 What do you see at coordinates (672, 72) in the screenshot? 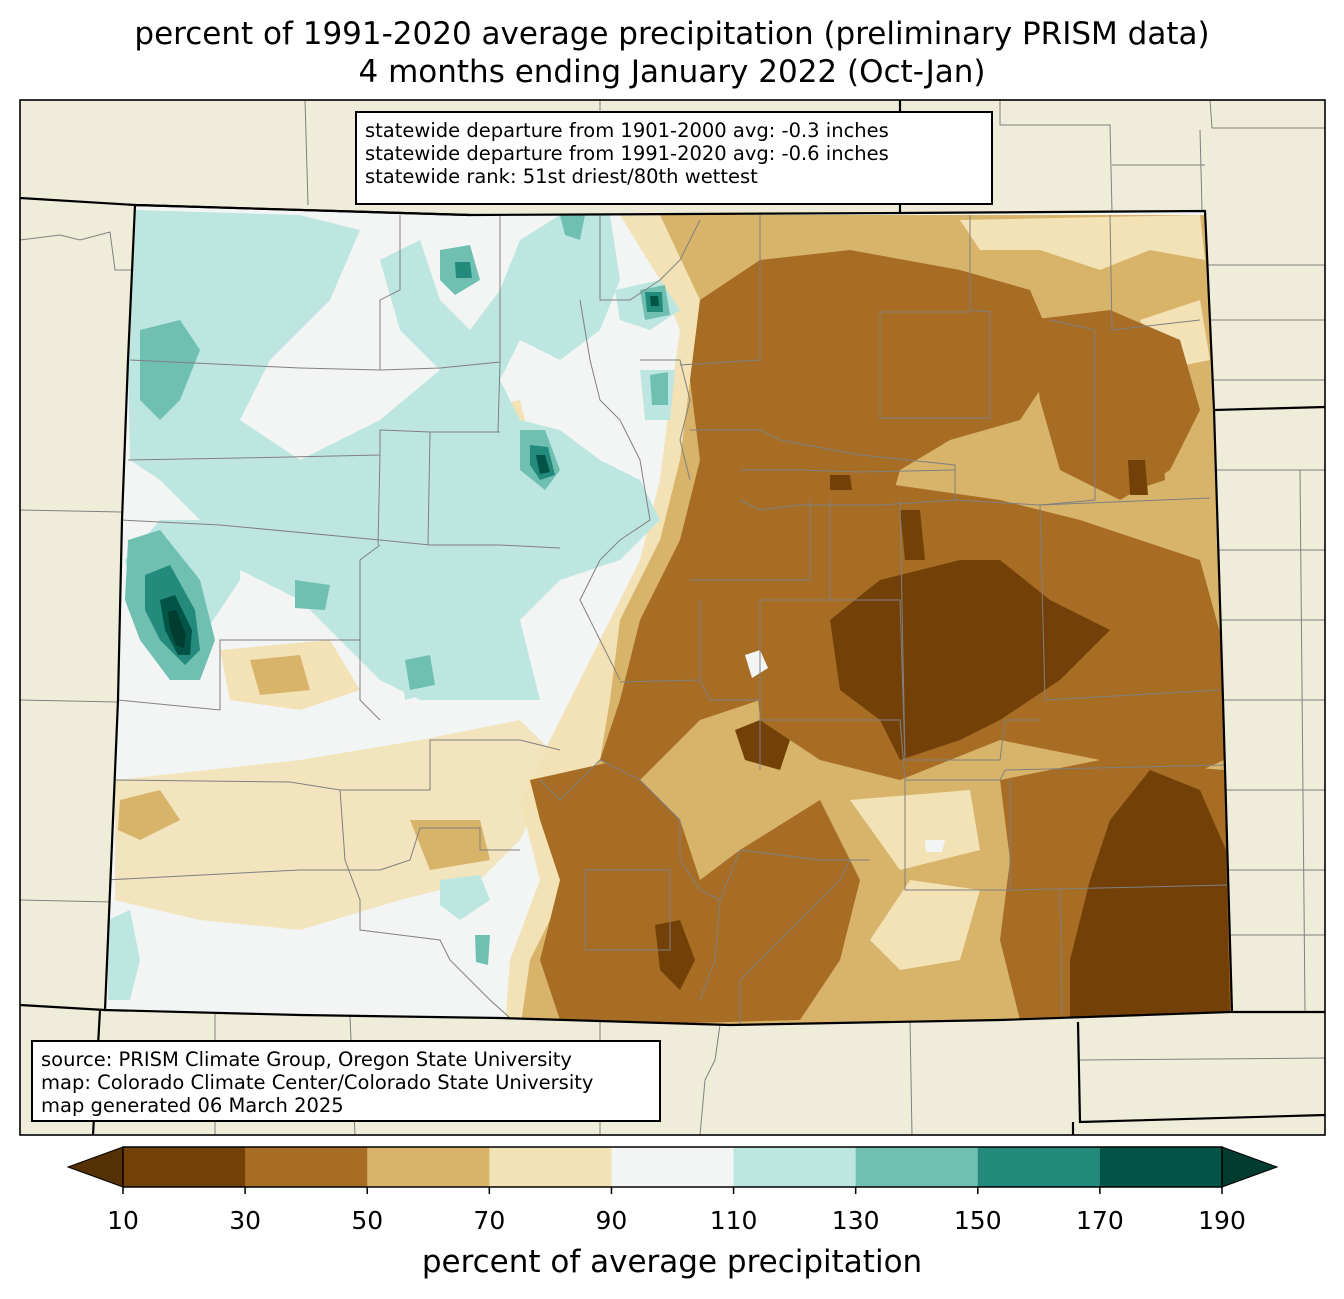
I see `map-title-line-2: 4 months ending January 2022 (Oct-Jan)` at bounding box center [672, 72].